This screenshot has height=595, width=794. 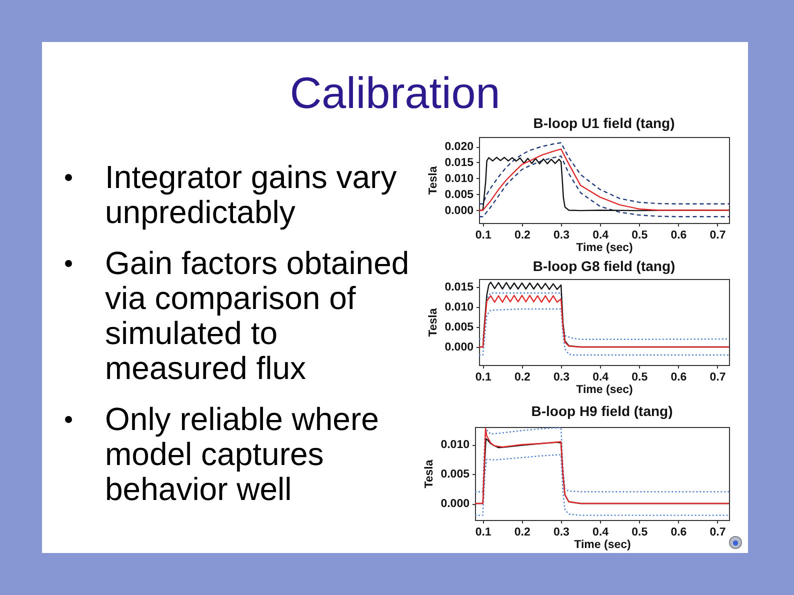 What do you see at coordinates (604, 123) in the screenshot?
I see `chart-title: B-loop U1 field (tang)` at bounding box center [604, 123].